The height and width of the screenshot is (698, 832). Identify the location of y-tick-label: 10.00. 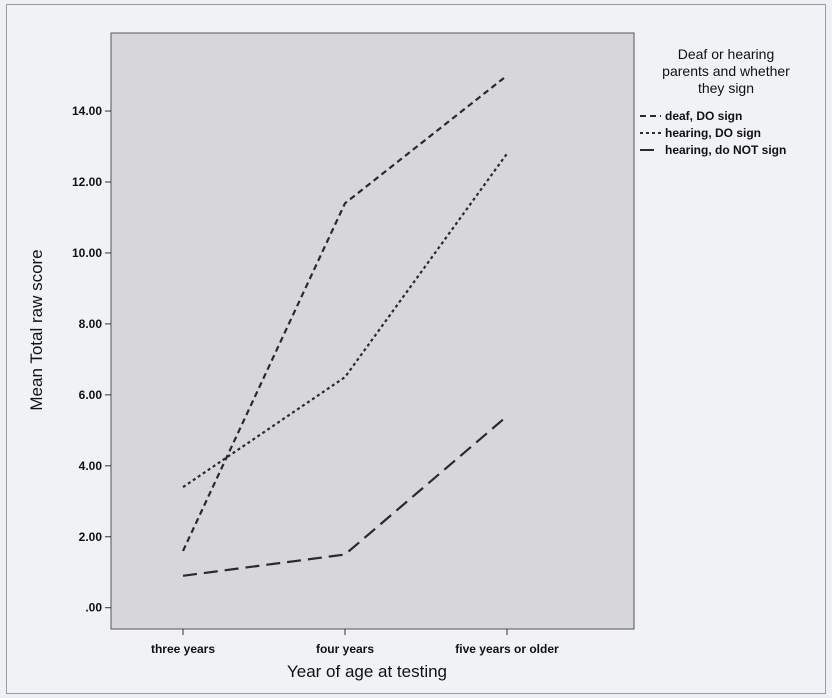
(87, 253).